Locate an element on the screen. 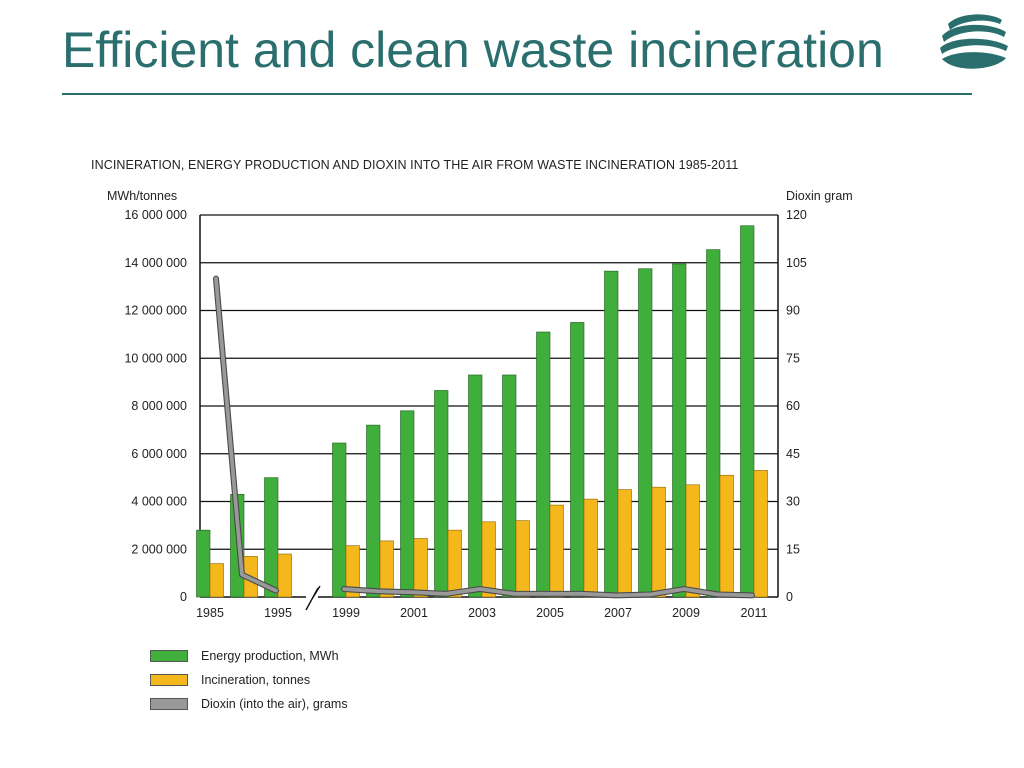 The height and width of the screenshot is (768, 1024). x-tick-label-2001: 2001 is located at coordinates (414, 613).